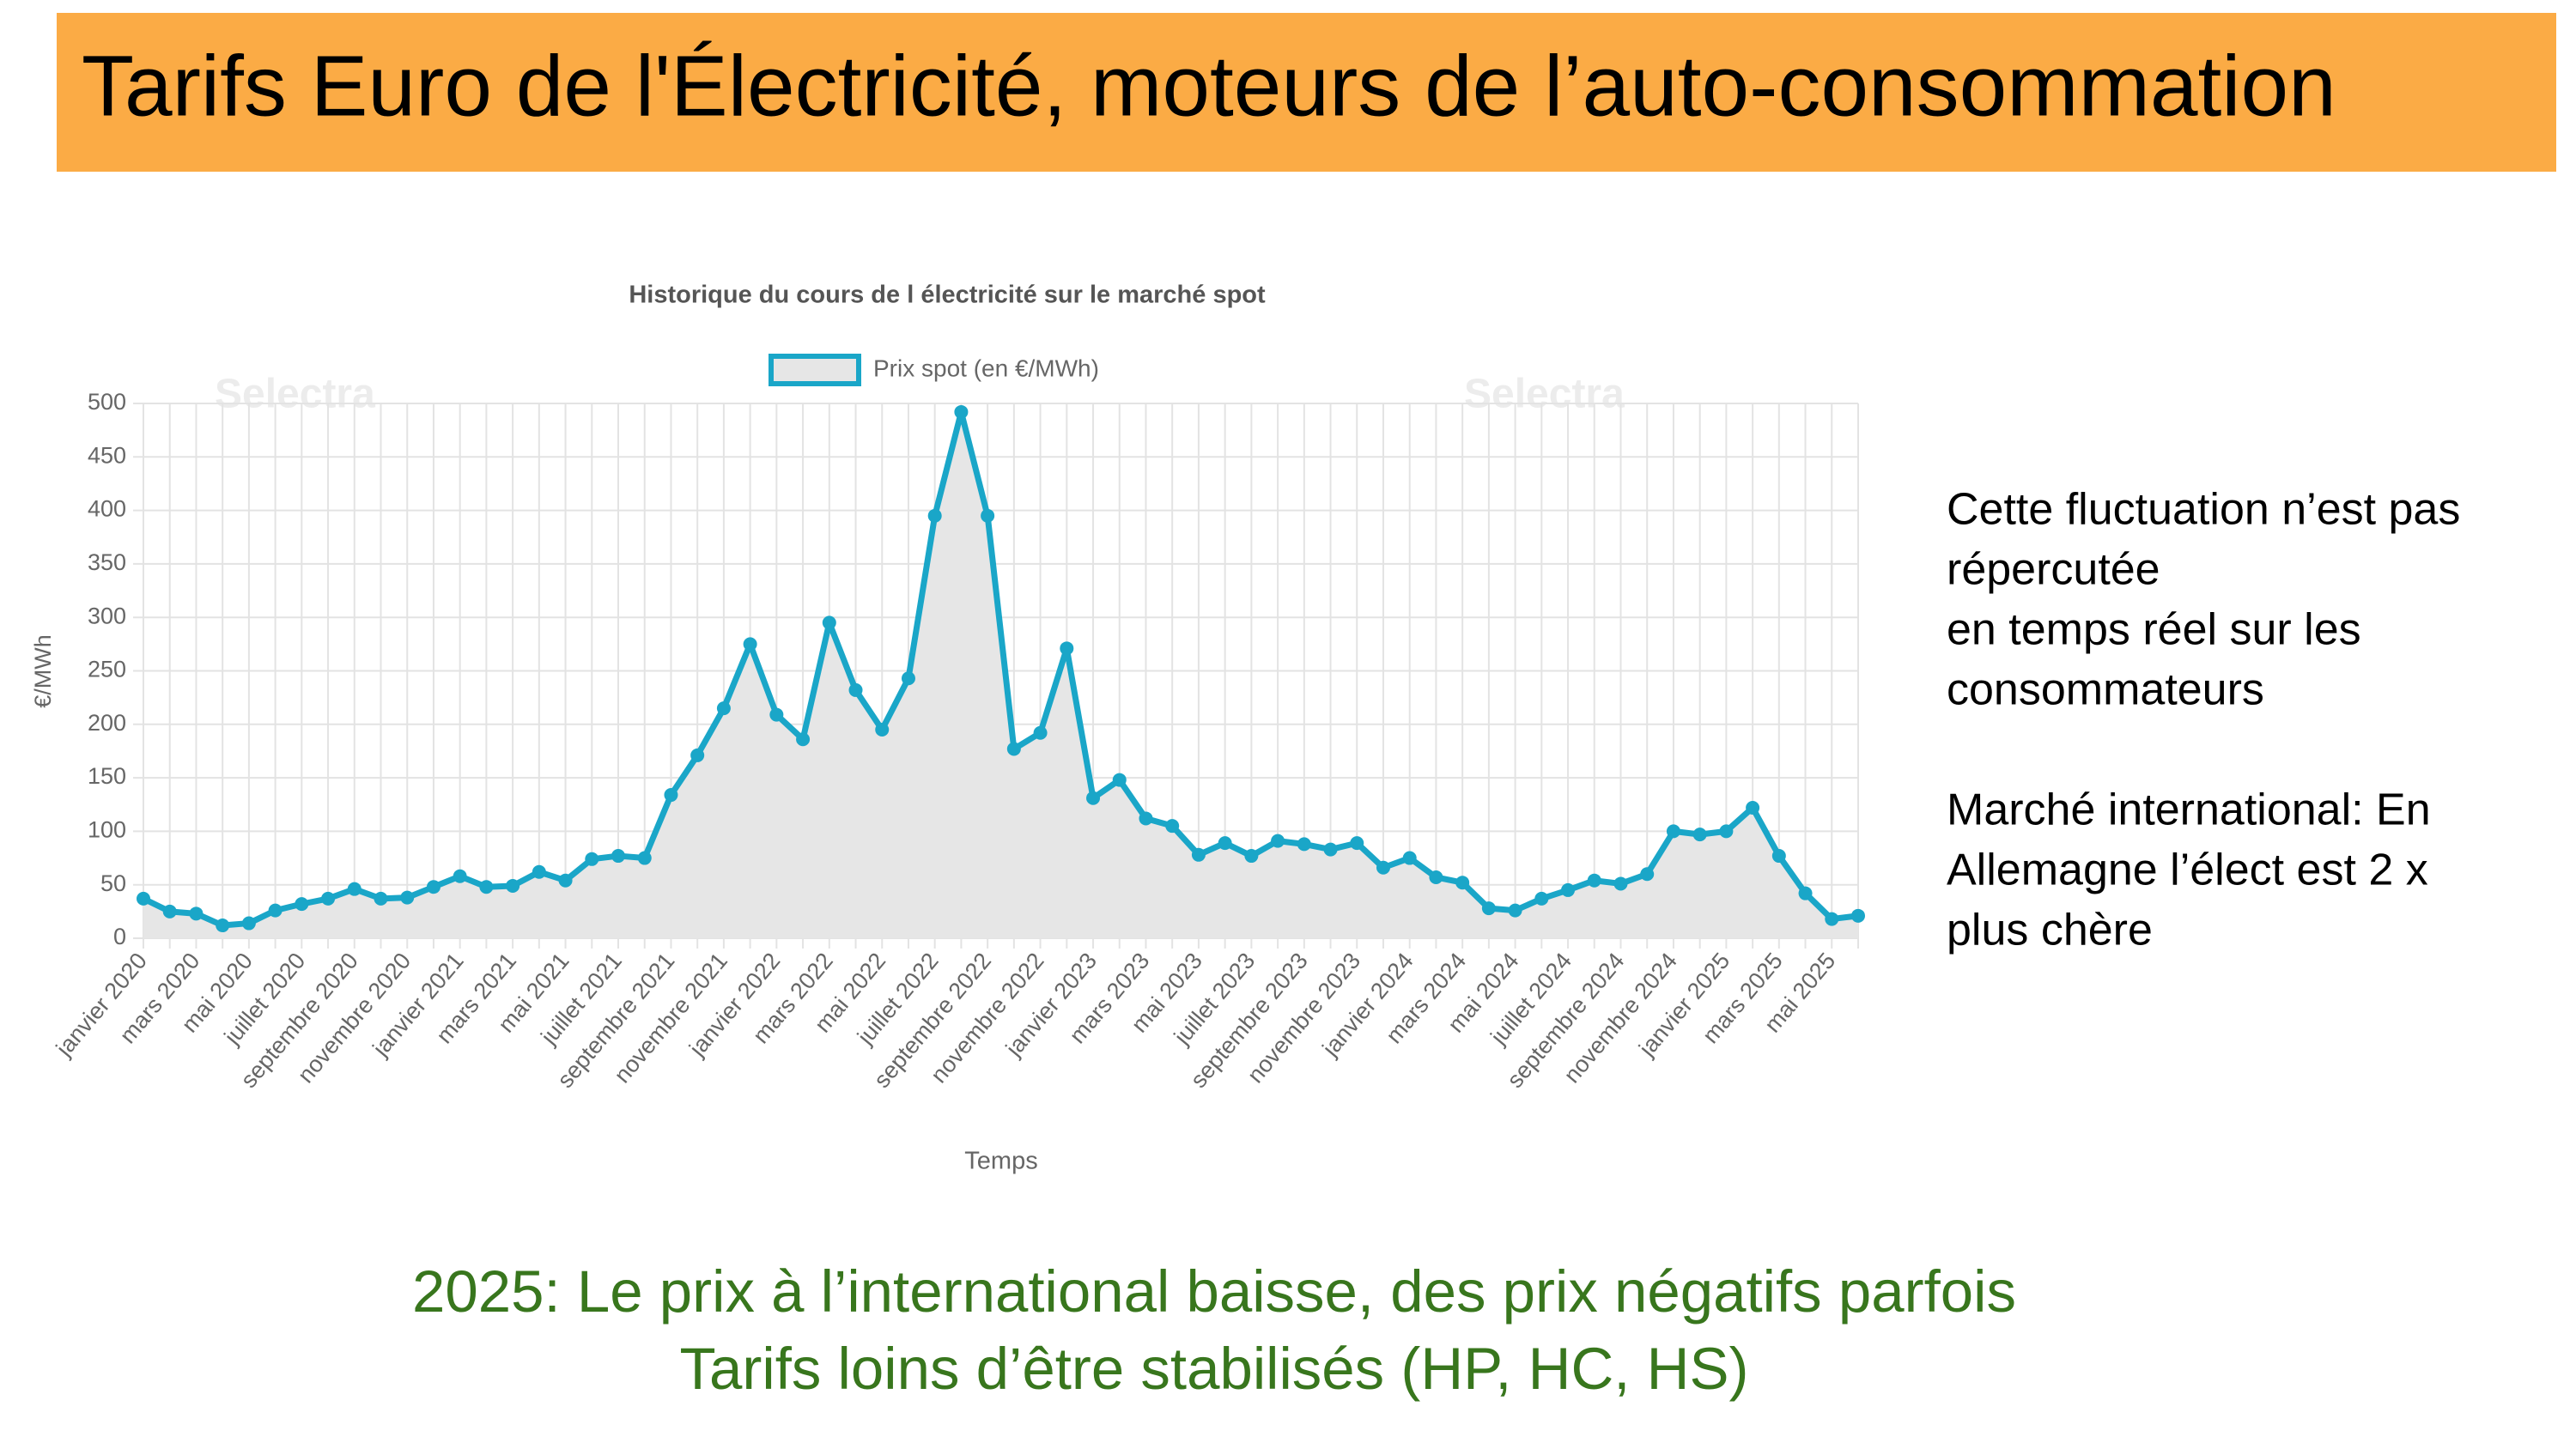 The image size is (2576, 1449). Describe the element at coordinates (2203, 510) in the screenshot. I see `side-text-line: Cette fluctuation n’est pas` at that location.